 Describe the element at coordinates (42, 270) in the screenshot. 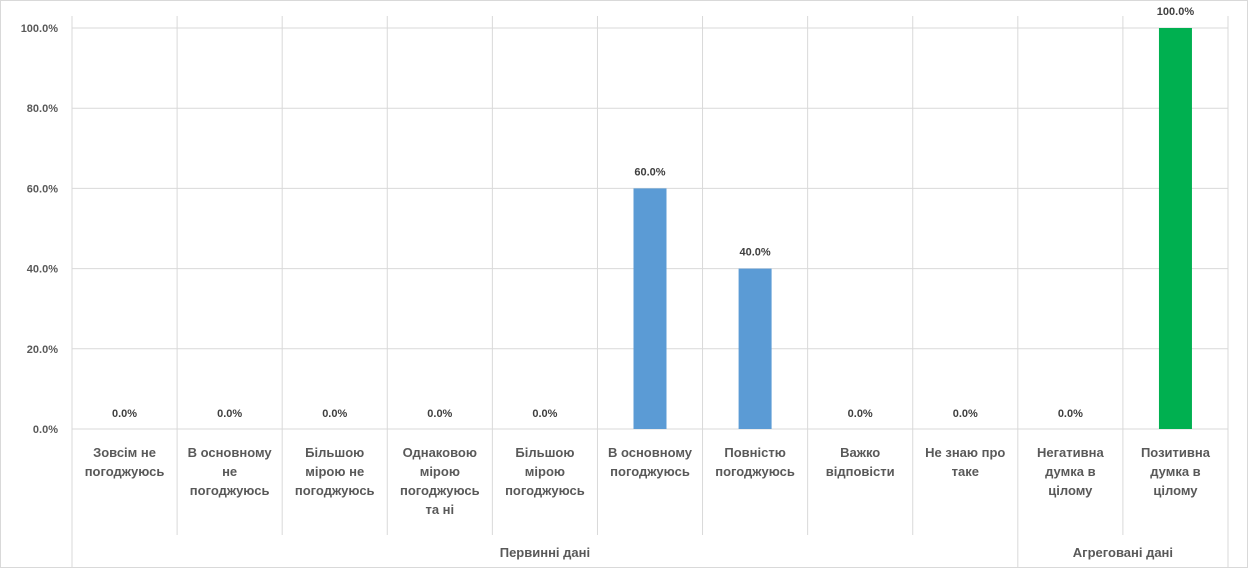

I see `y-tick-label: 40.0%` at that location.